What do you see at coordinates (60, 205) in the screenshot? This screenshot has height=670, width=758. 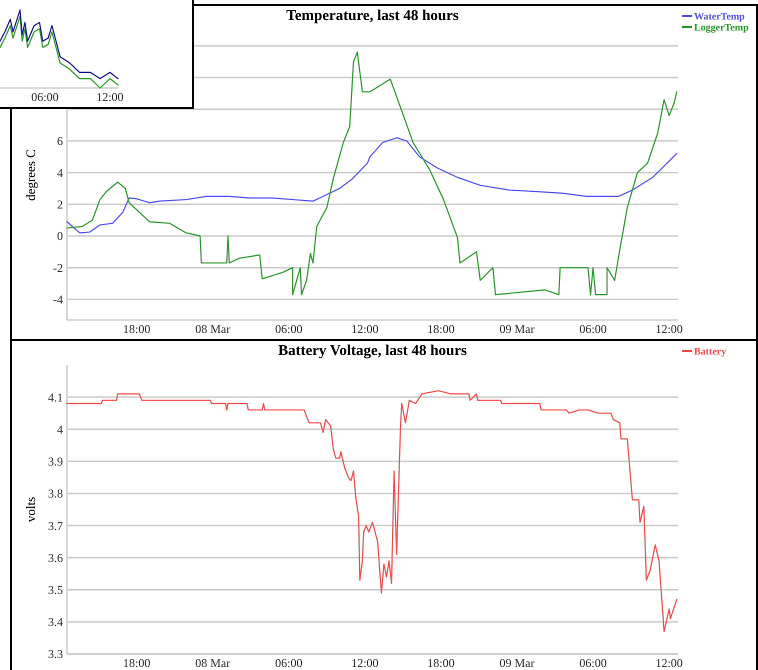 I see `y-tick-label: 2` at bounding box center [60, 205].